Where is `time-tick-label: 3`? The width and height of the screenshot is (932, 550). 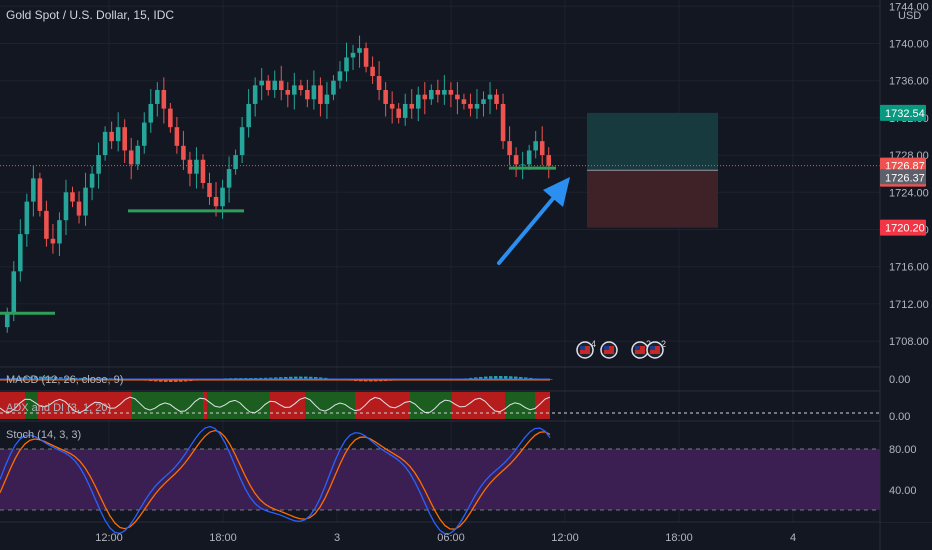
time-tick-label: 3 is located at coordinates (337, 538).